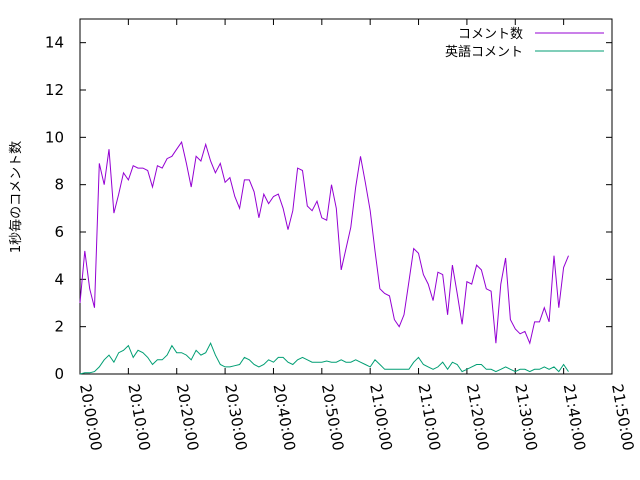 The image size is (640, 480). I want to click on y-tick-label: 4, so click(59, 279).